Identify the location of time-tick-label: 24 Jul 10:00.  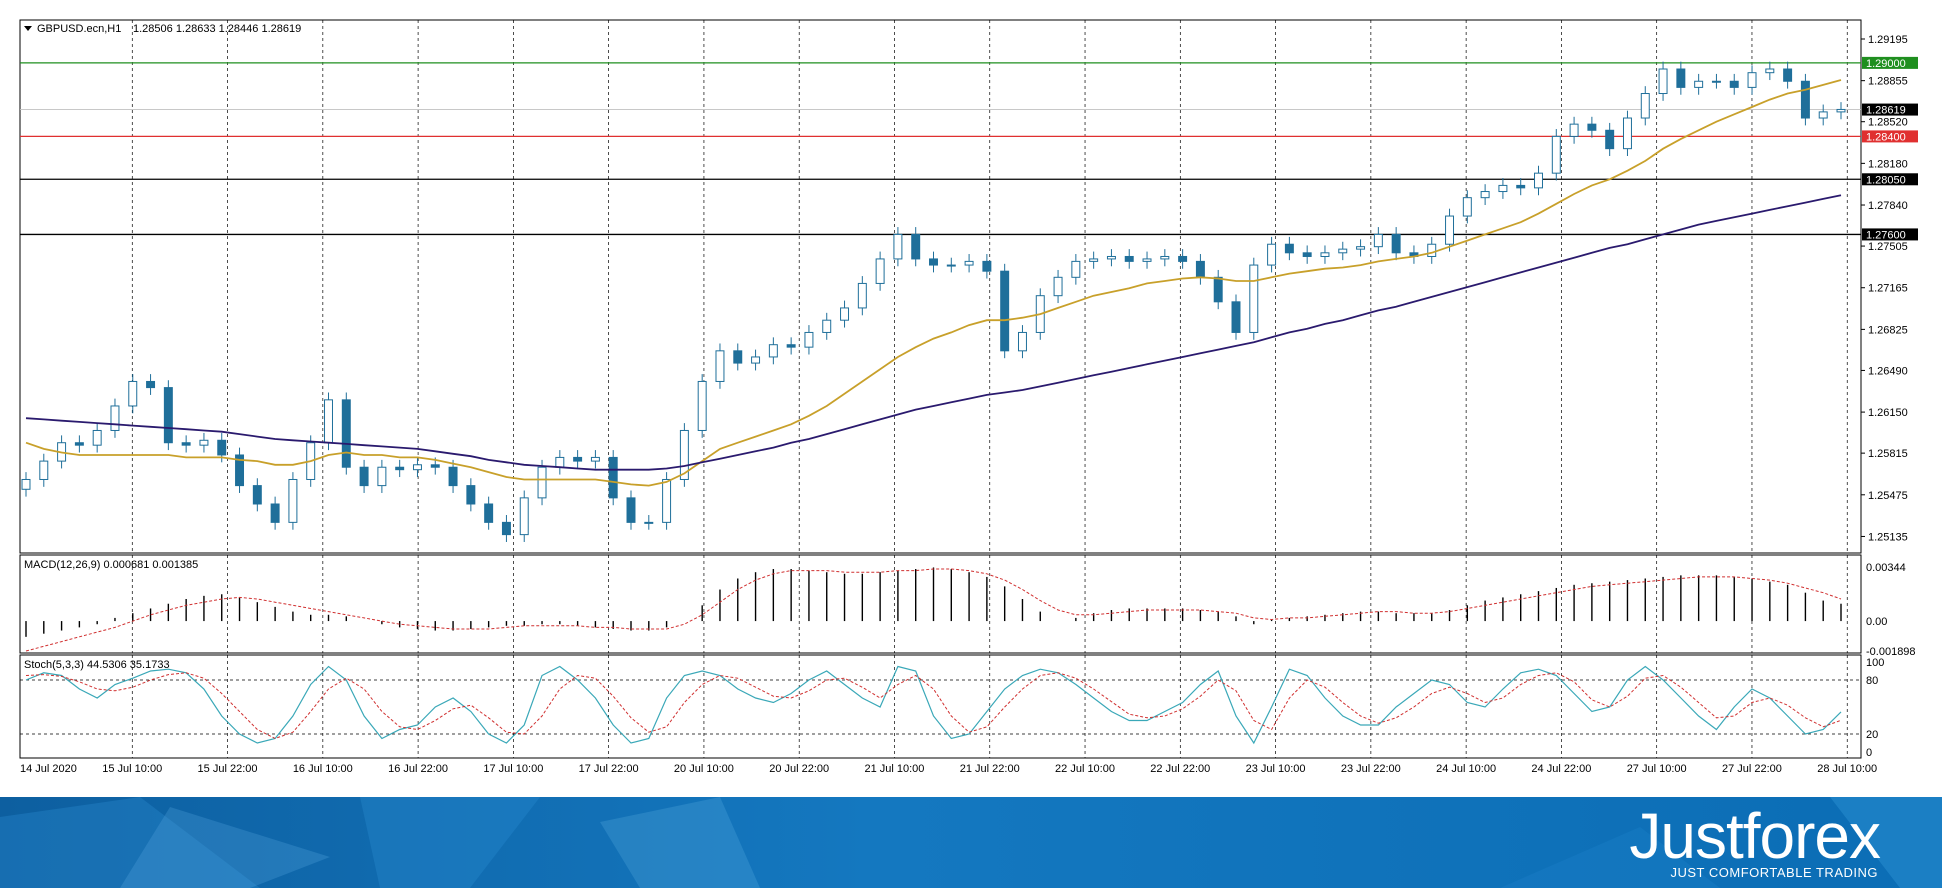
(1466, 769).